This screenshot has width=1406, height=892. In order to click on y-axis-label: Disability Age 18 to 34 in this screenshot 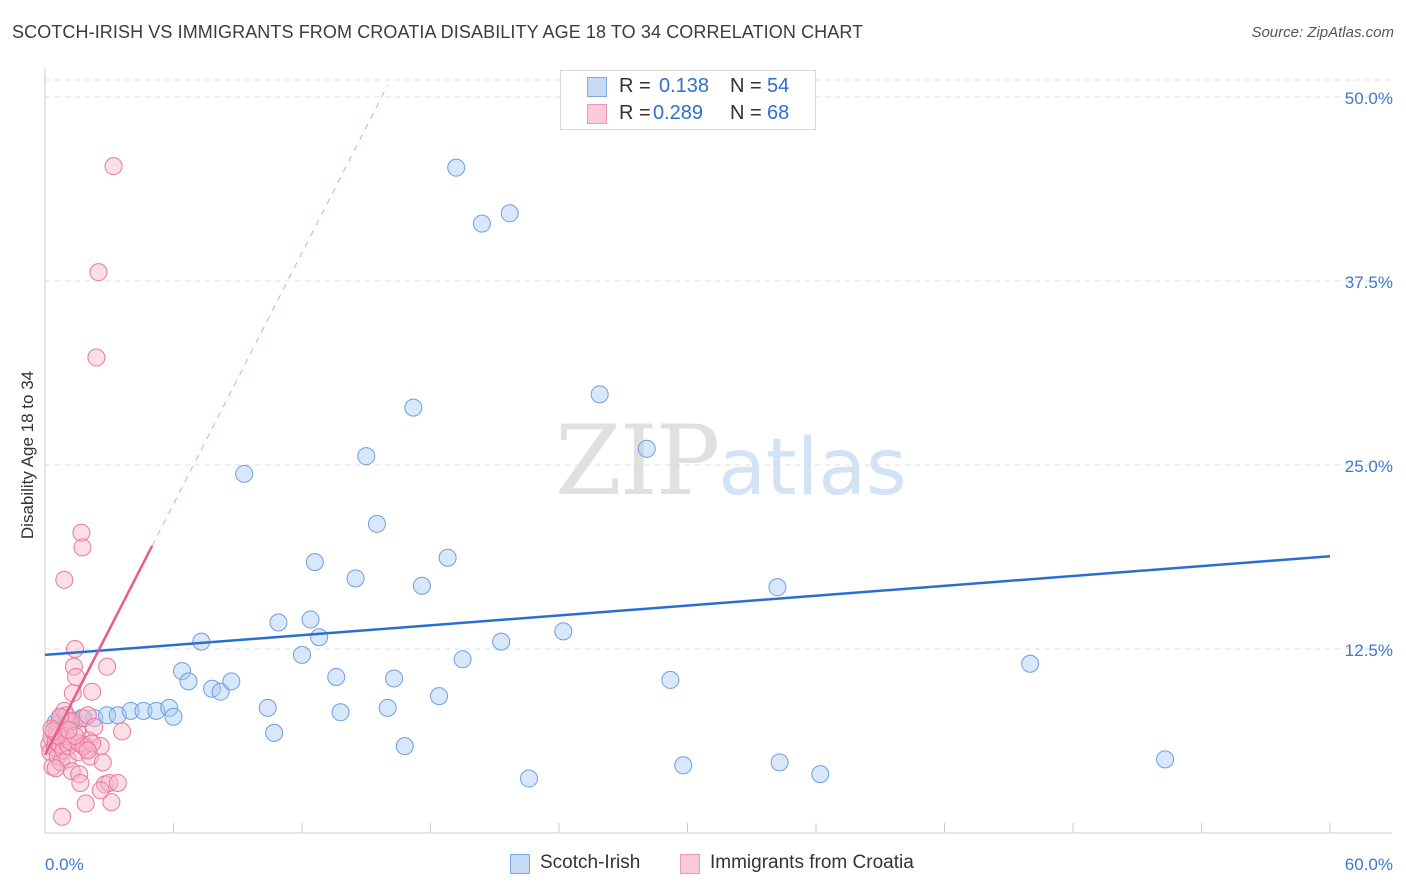, I will do `click(27, 455)`.